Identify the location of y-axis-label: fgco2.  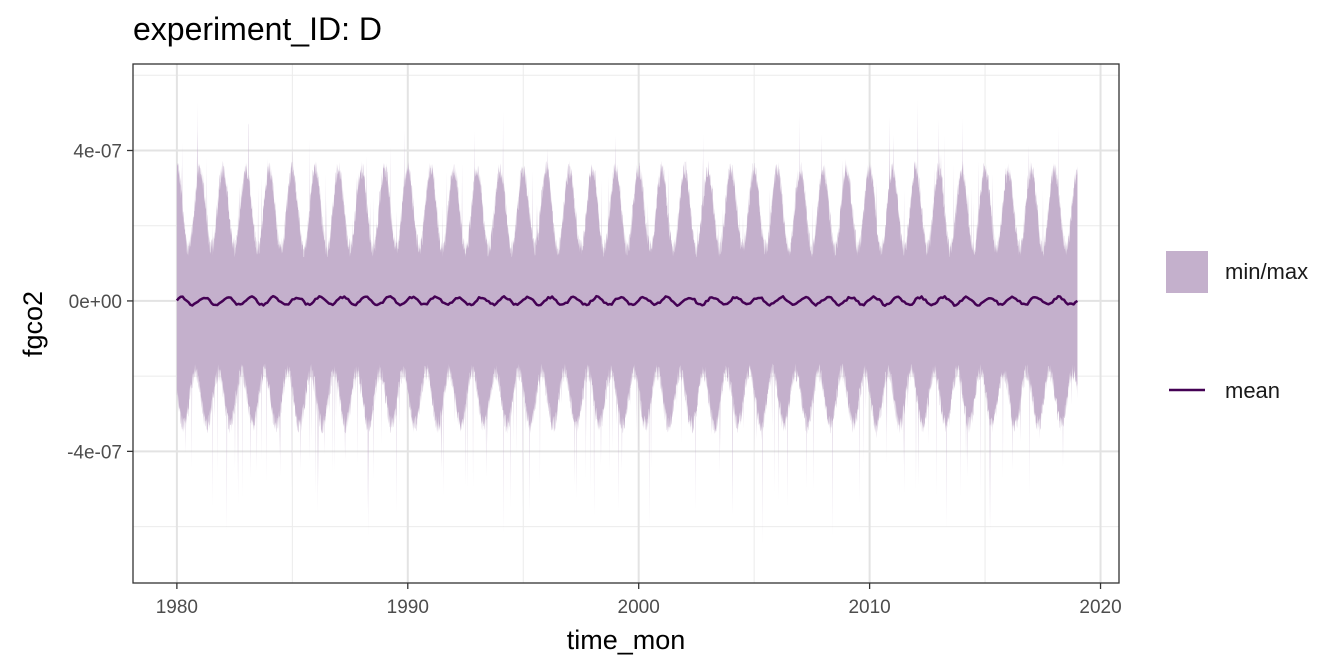
(33, 324).